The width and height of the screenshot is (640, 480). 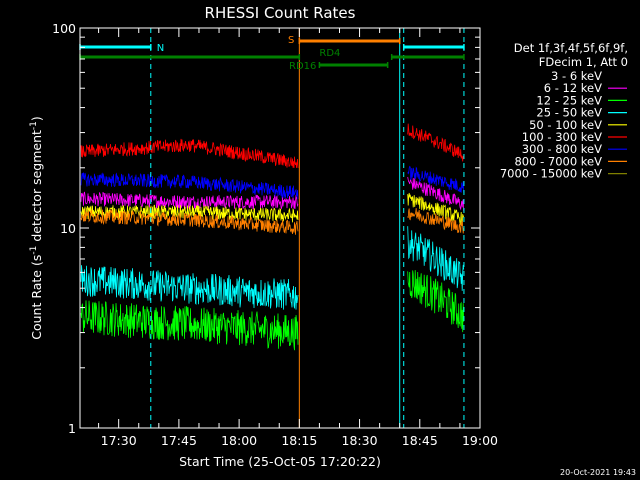 I want to click on series-line-100to300kev-before-gap, so click(x=189, y=153).